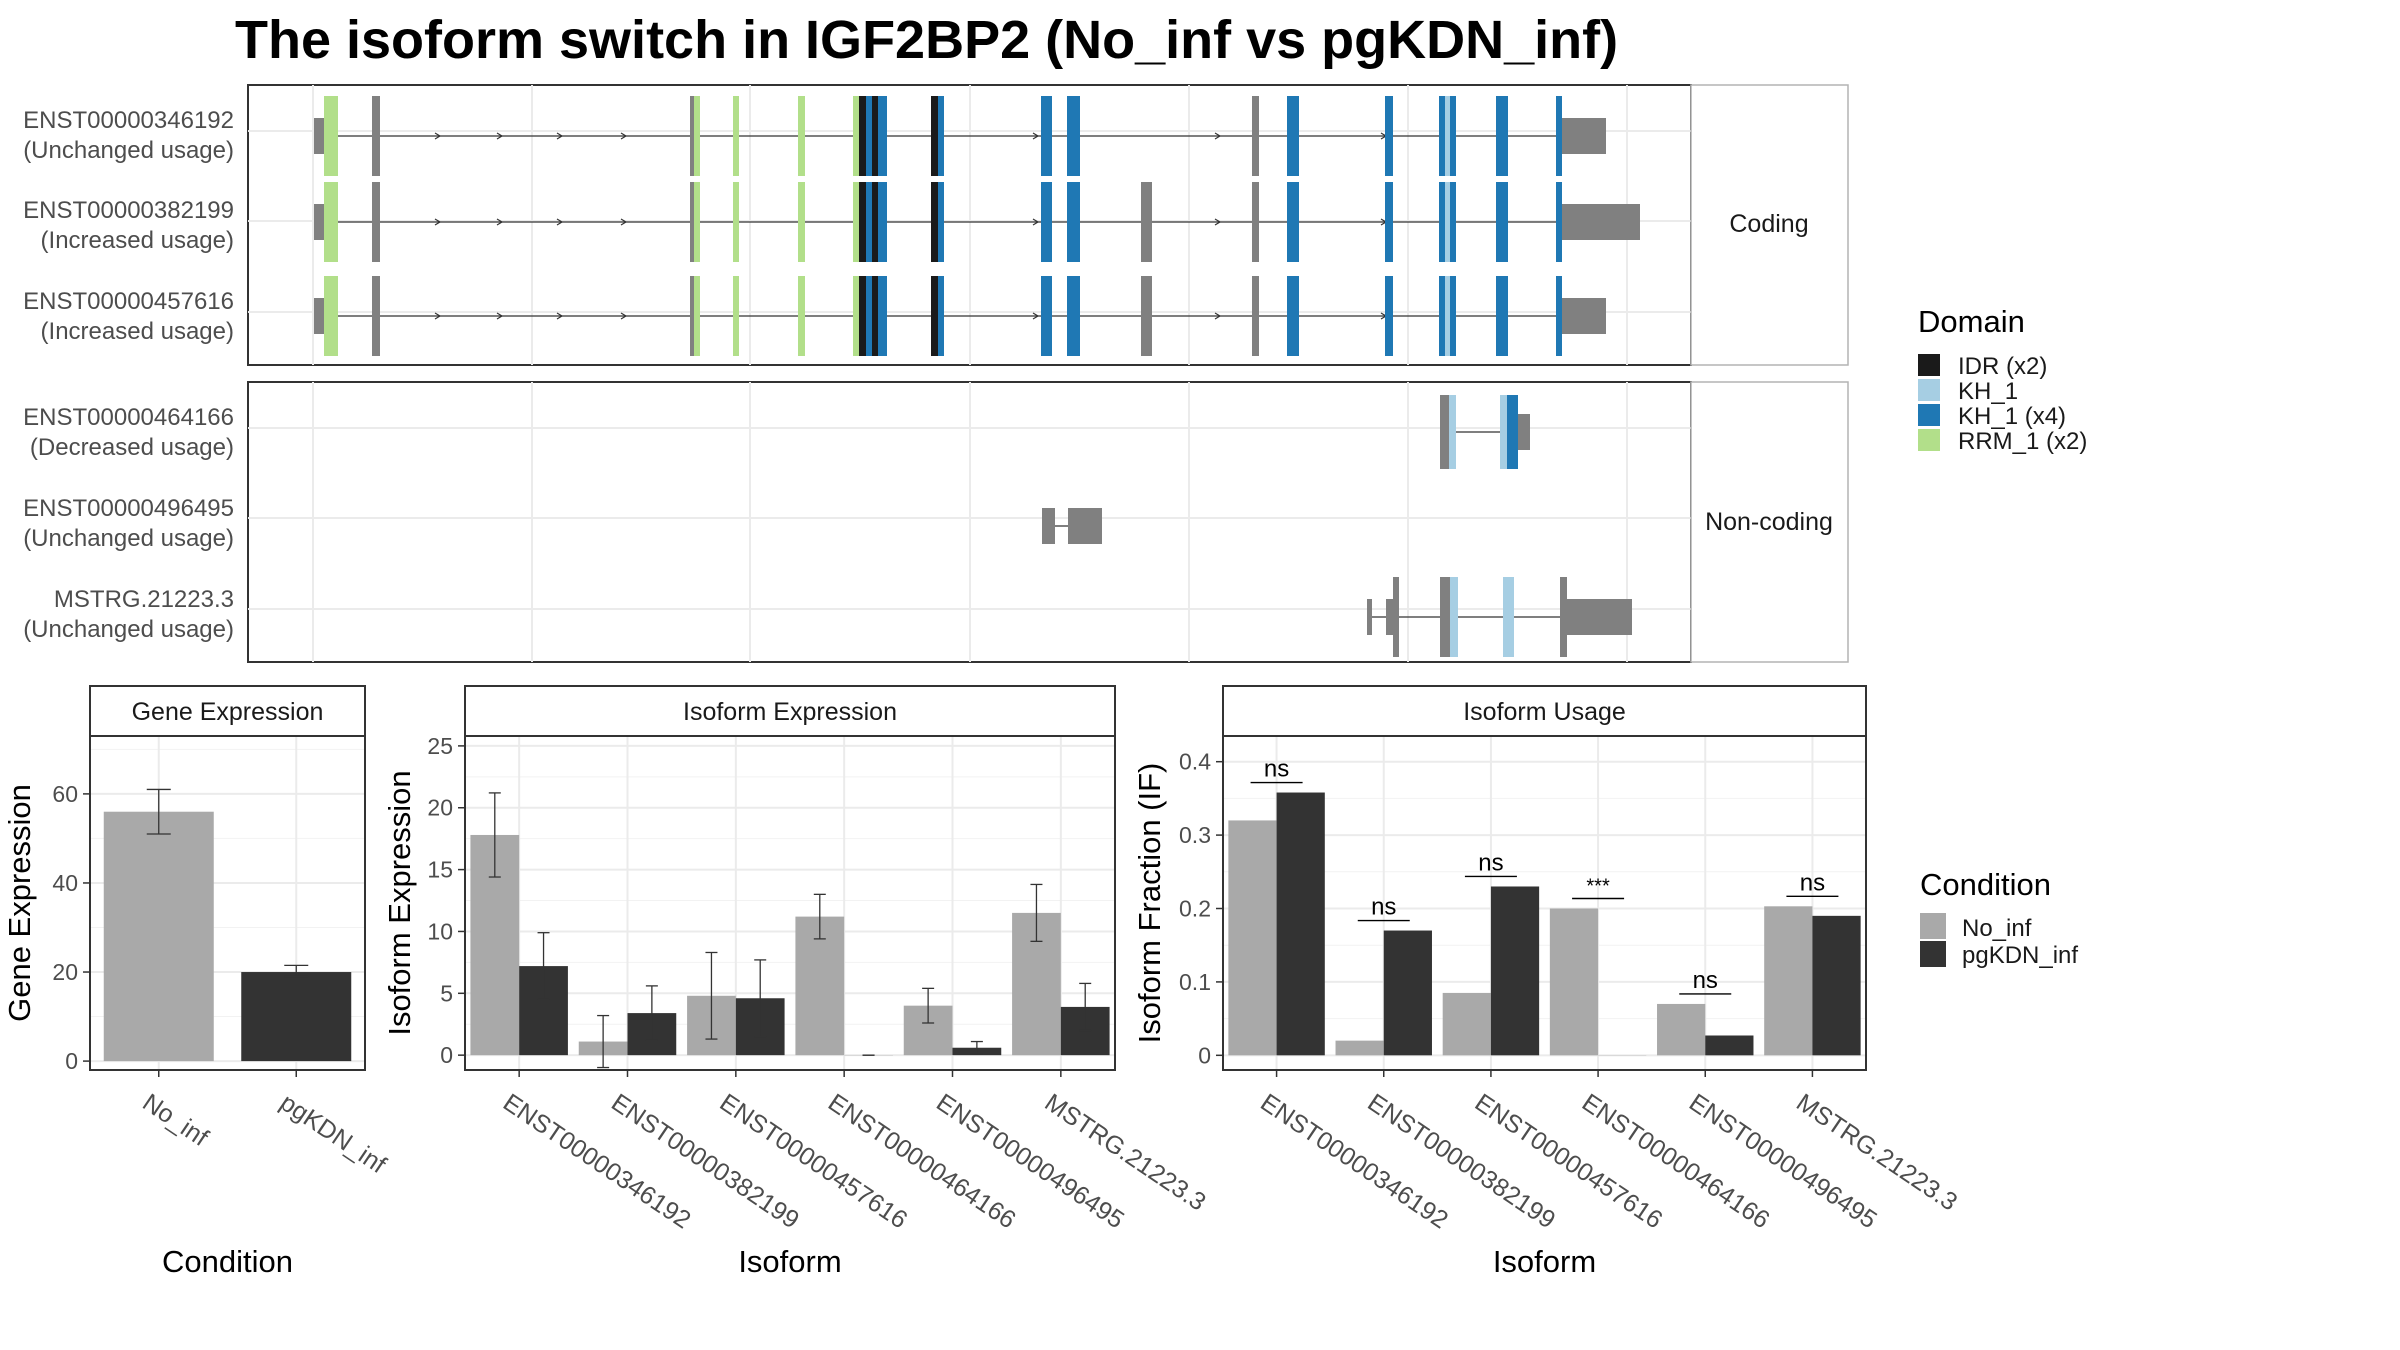  I want to click on strip, so click(790, 711).